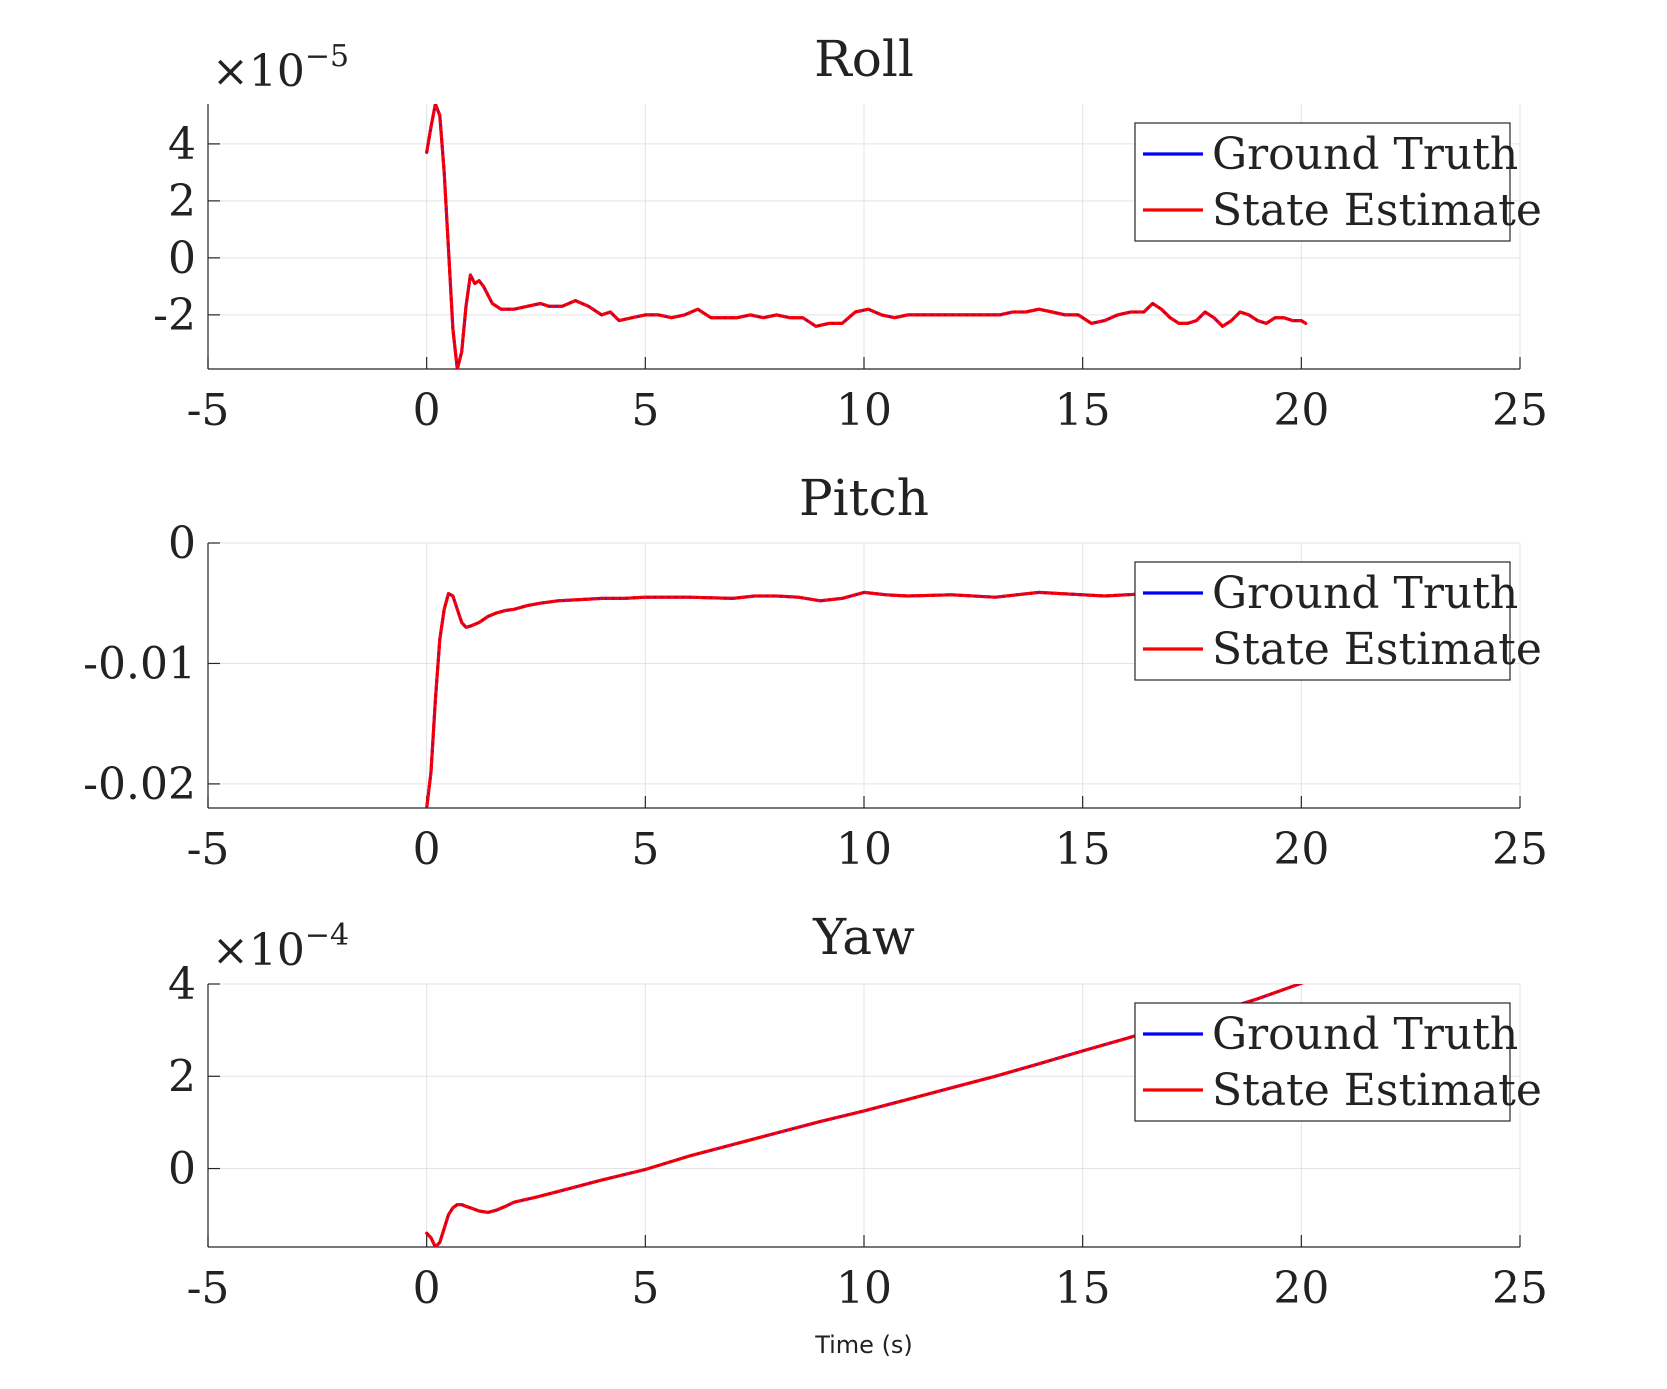 This screenshot has height=1389, width=1667. Describe the element at coordinates (139, 663) in the screenshot. I see `y-tick-label: -0.01` at that location.